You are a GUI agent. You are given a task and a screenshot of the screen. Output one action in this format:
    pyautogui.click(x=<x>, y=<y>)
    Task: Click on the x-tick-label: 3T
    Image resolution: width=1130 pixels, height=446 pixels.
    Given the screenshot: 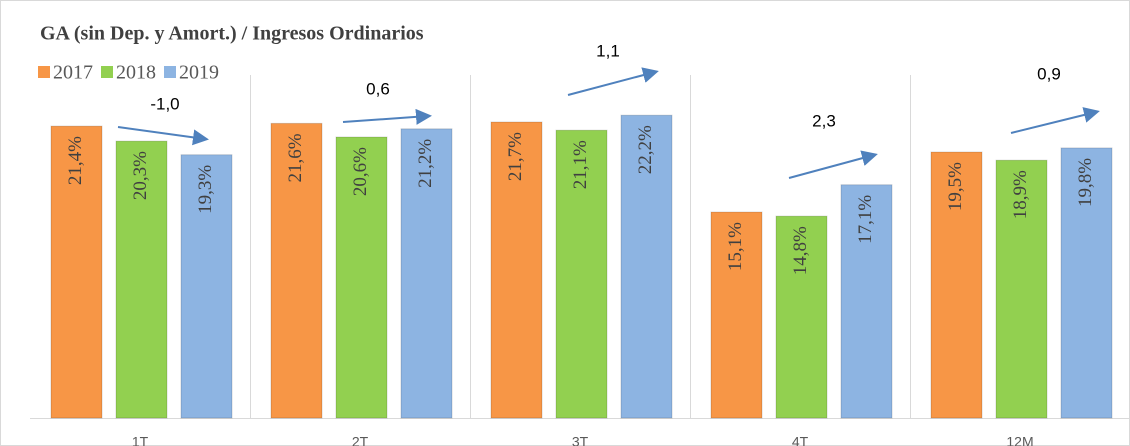 What is the action you would take?
    pyautogui.click(x=580, y=440)
    